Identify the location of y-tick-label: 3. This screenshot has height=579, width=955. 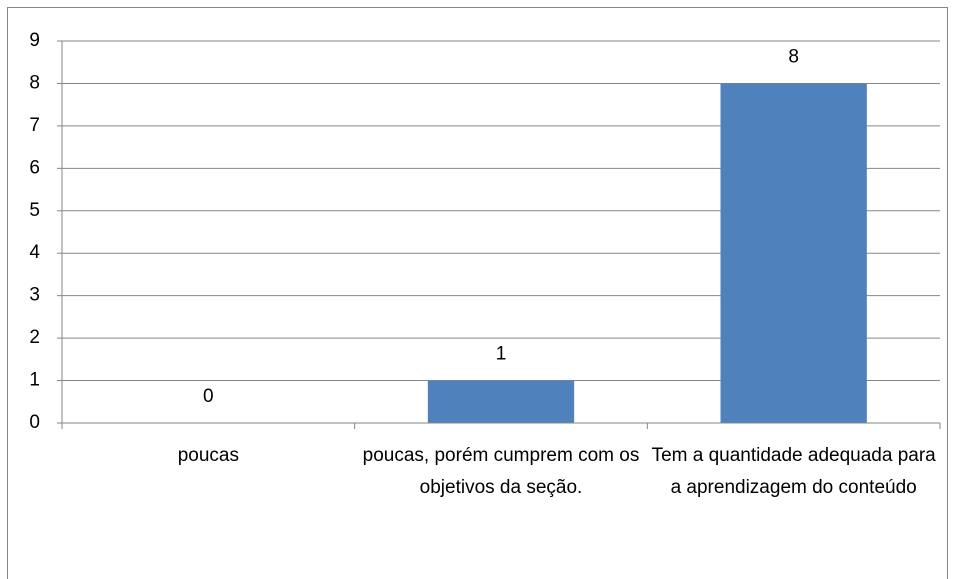
(34, 295).